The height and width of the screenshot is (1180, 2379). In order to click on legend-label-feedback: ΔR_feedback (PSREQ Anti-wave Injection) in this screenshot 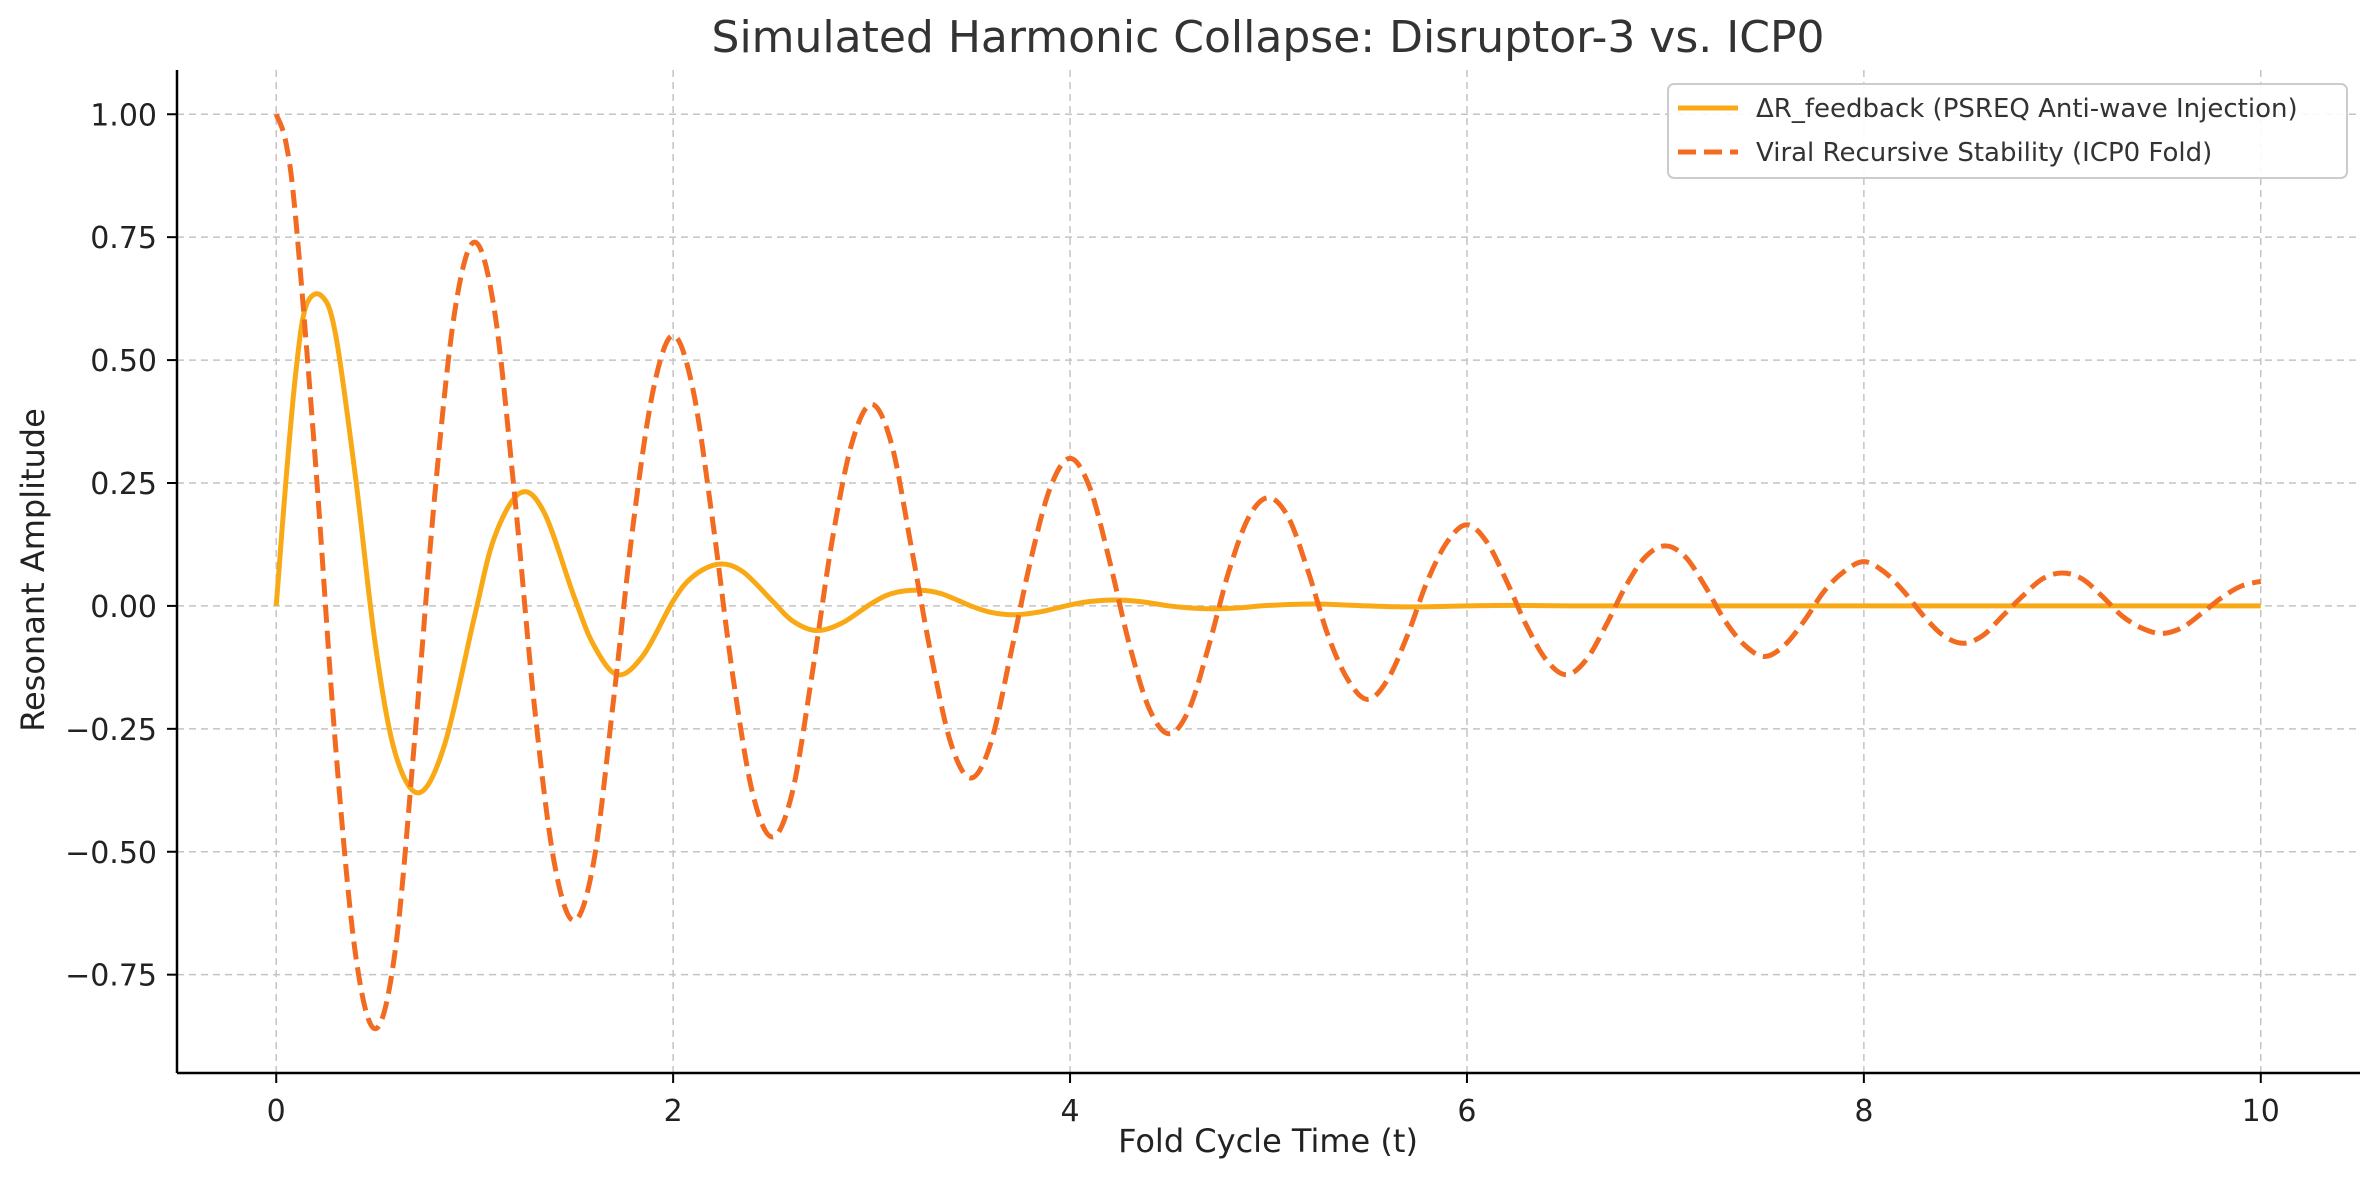, I will do `click(2027, 109)`.